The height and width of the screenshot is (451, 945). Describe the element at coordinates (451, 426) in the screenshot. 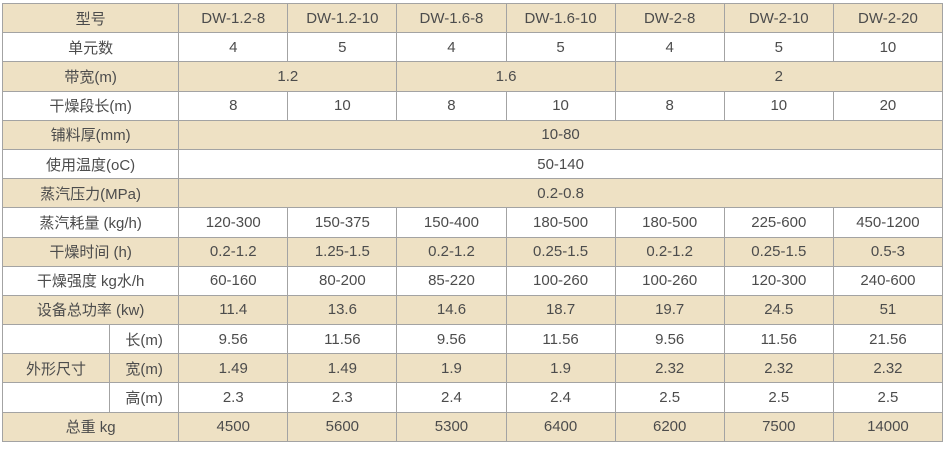

I see `value-cell: 5300` at that location.